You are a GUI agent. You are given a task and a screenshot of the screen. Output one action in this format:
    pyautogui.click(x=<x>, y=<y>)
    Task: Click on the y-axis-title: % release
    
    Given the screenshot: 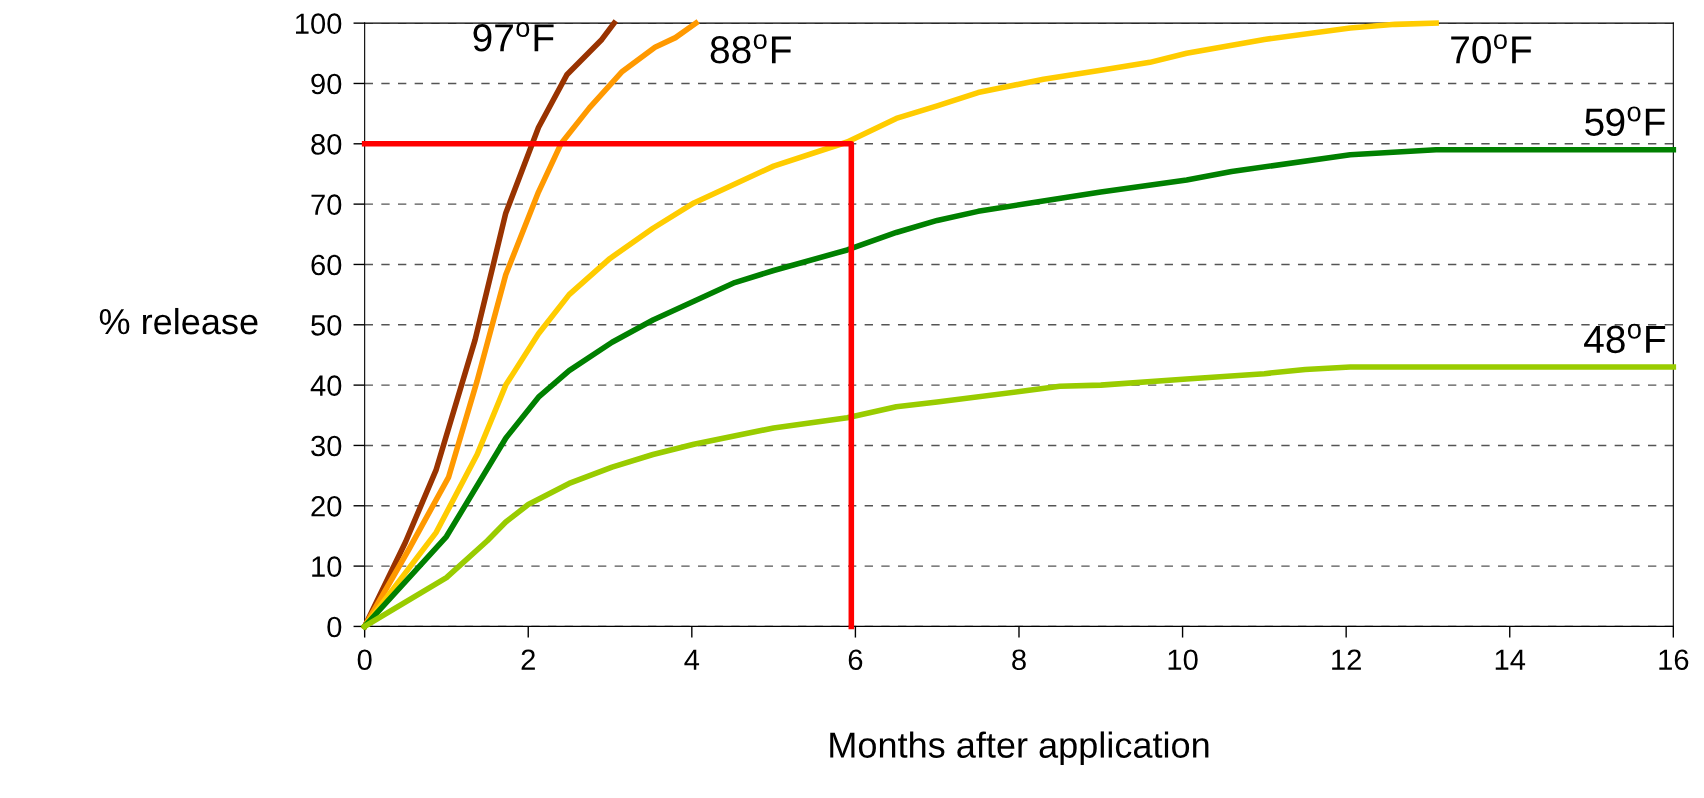 What is the action you would take?
    pyautogui.click(x=178, y=321)
    